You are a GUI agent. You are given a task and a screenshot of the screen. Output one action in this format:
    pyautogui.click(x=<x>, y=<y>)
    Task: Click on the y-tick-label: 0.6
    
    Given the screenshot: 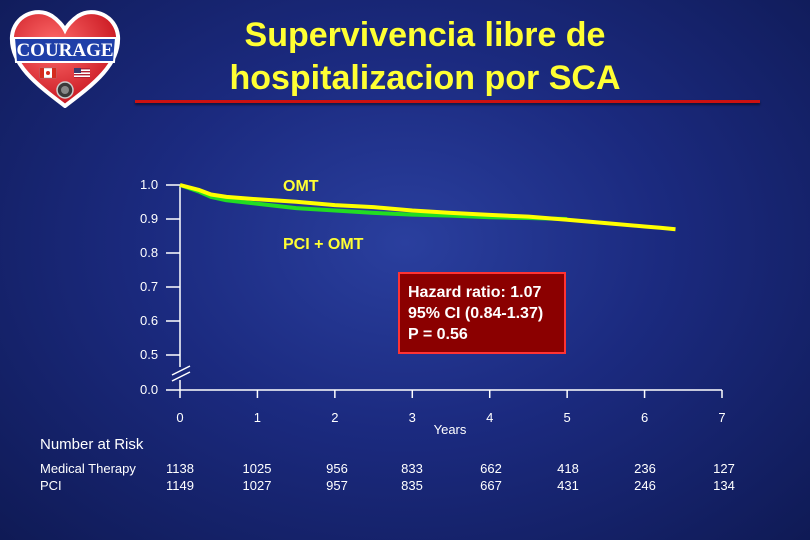 What is the action you would take?
    pyautogui.click(x=149, y=320)
    